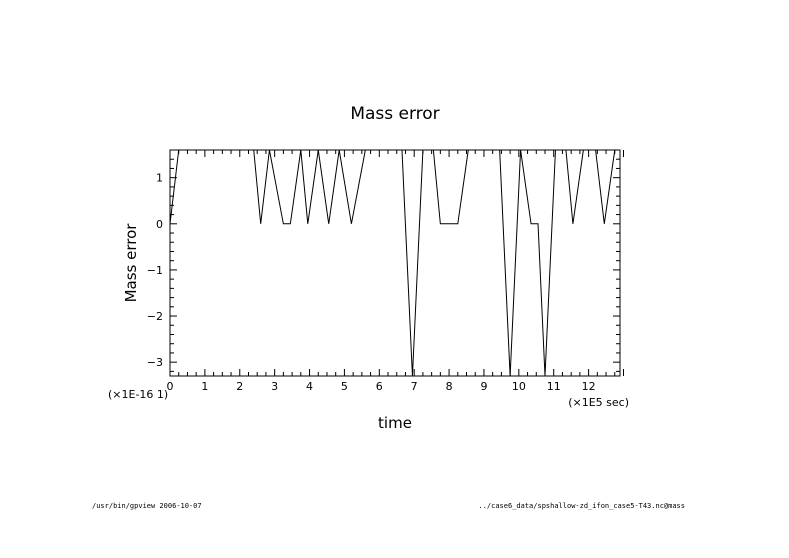 The height and width of the screenshot is (558, 789). What do you see at coordinates (554, 386) in the screenshot?
I see `x-tick-label: 11` at bounding box center [554, 386].